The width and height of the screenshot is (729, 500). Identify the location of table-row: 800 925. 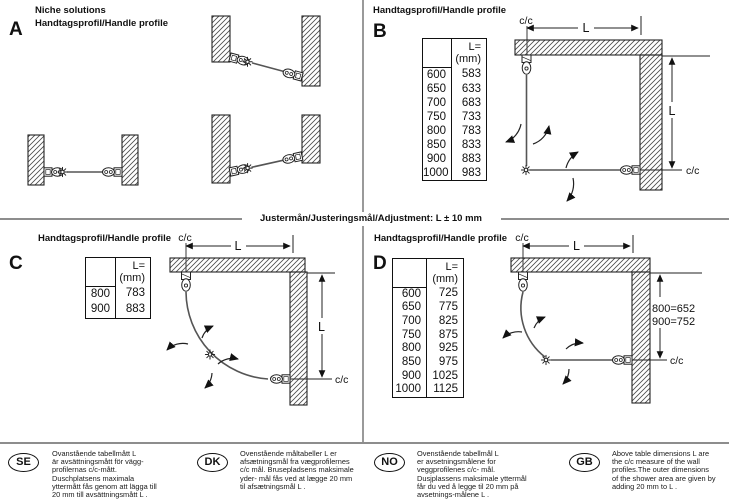
(428, 349).